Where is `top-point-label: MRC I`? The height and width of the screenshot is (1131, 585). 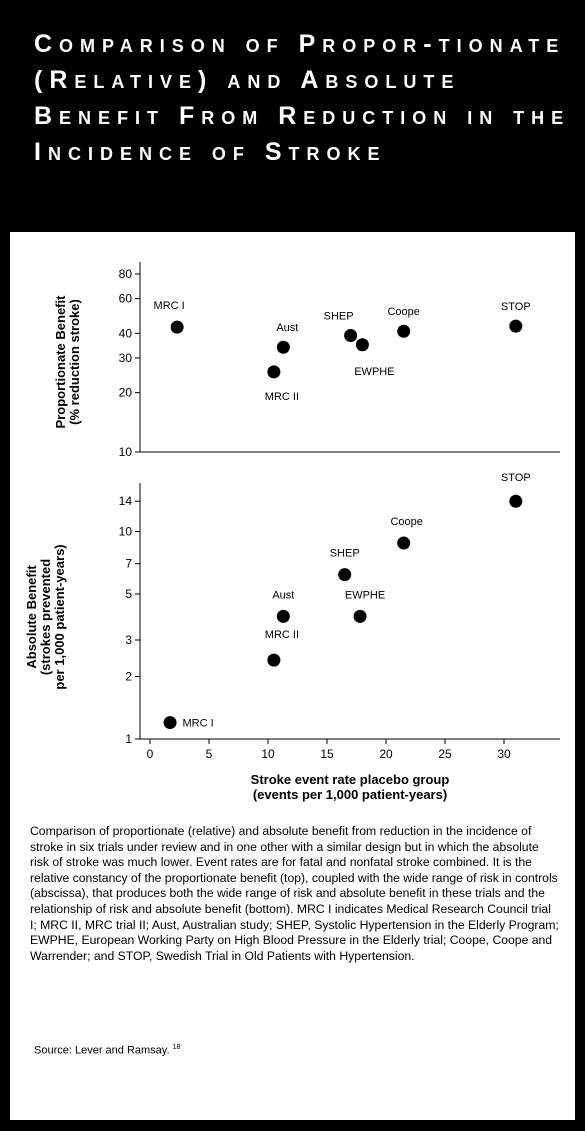
top-point-label: MRC I is located at coordinates (169, 306).